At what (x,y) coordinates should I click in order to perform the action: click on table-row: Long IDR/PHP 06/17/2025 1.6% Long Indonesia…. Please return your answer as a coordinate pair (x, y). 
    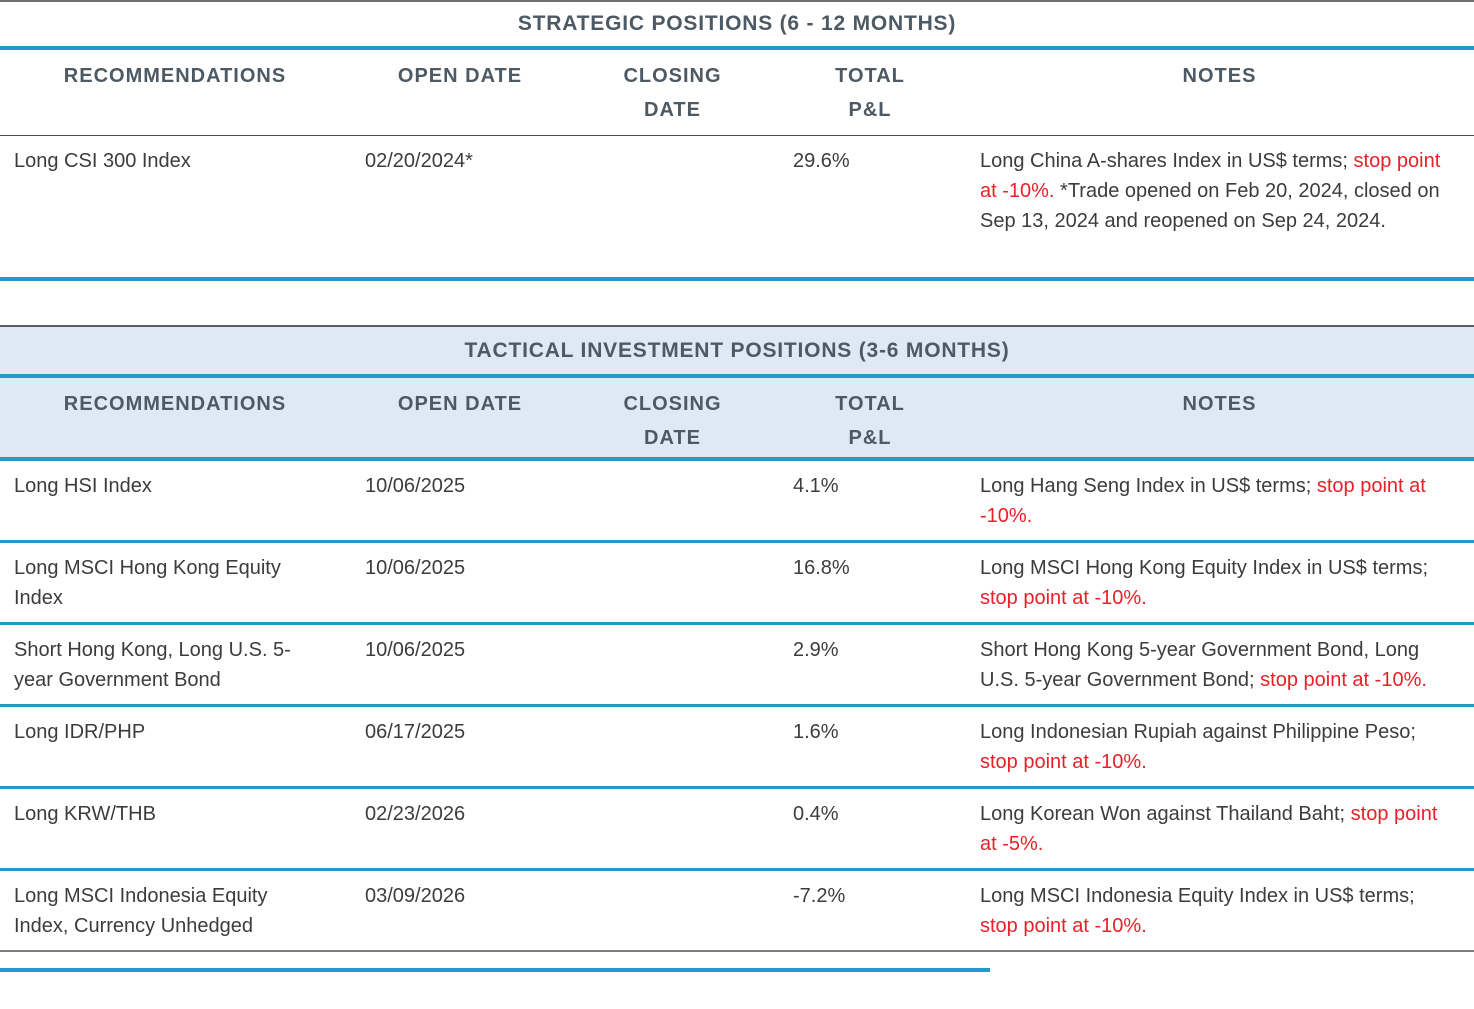
    Looking at the image, I should click on (737, 746).